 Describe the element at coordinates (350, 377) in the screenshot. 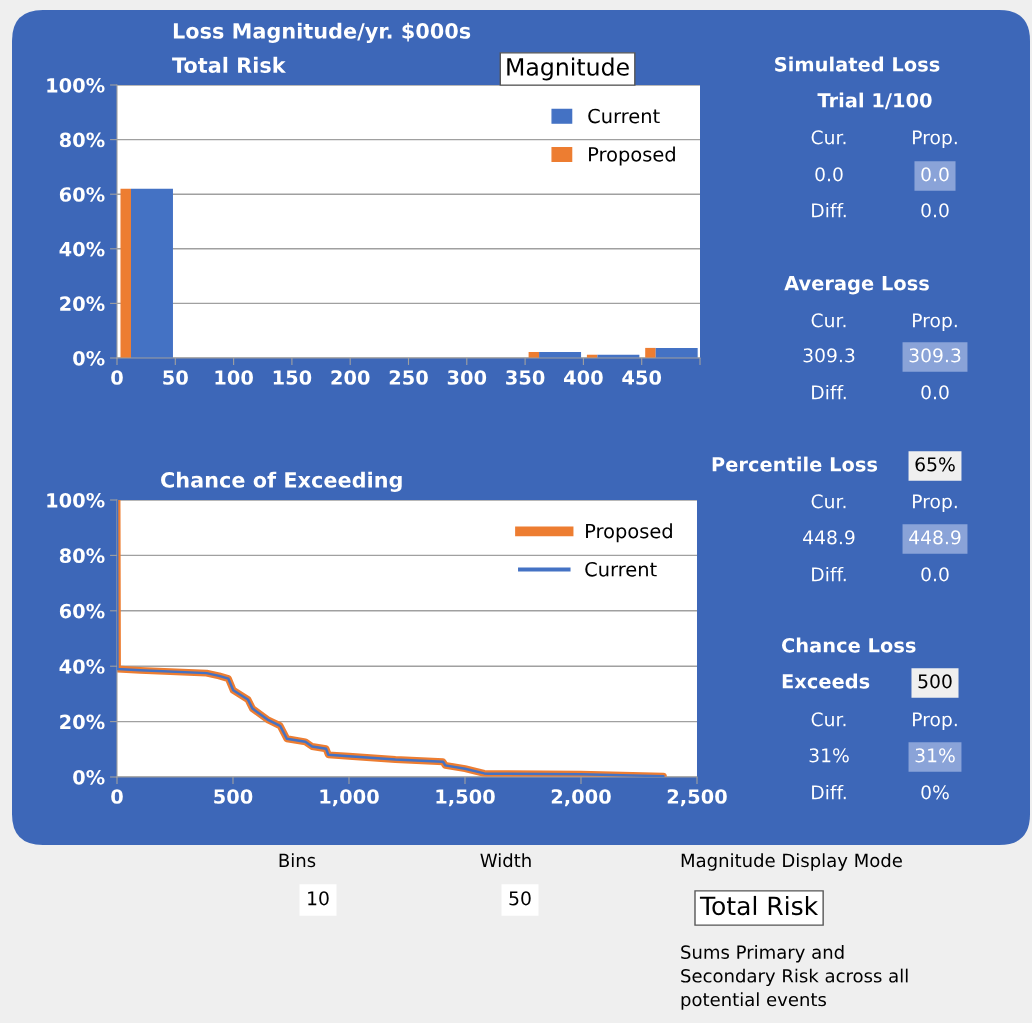

I see `x-tick-label: 200` at that location.